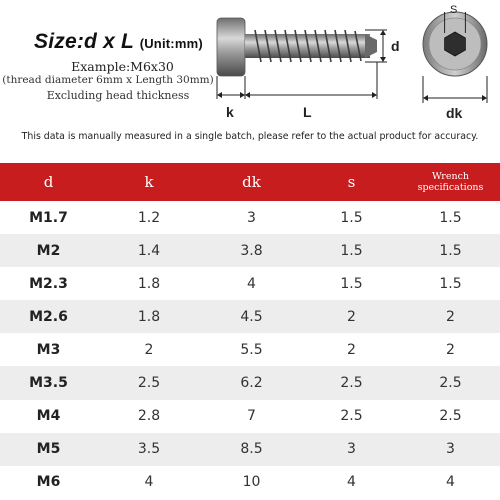  I want to click on dimension-kL-lines, so click(297, 80).